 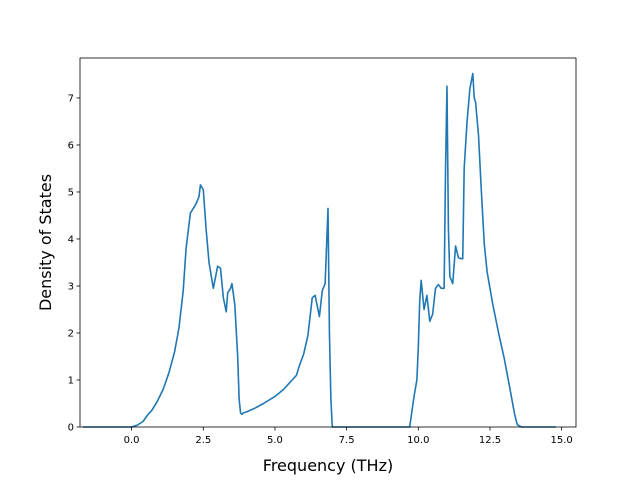 I want to click on x-axis: 0.0 2.5 5.0 7.5 10.0 12.5 15.0, so click(x=348, y=436).